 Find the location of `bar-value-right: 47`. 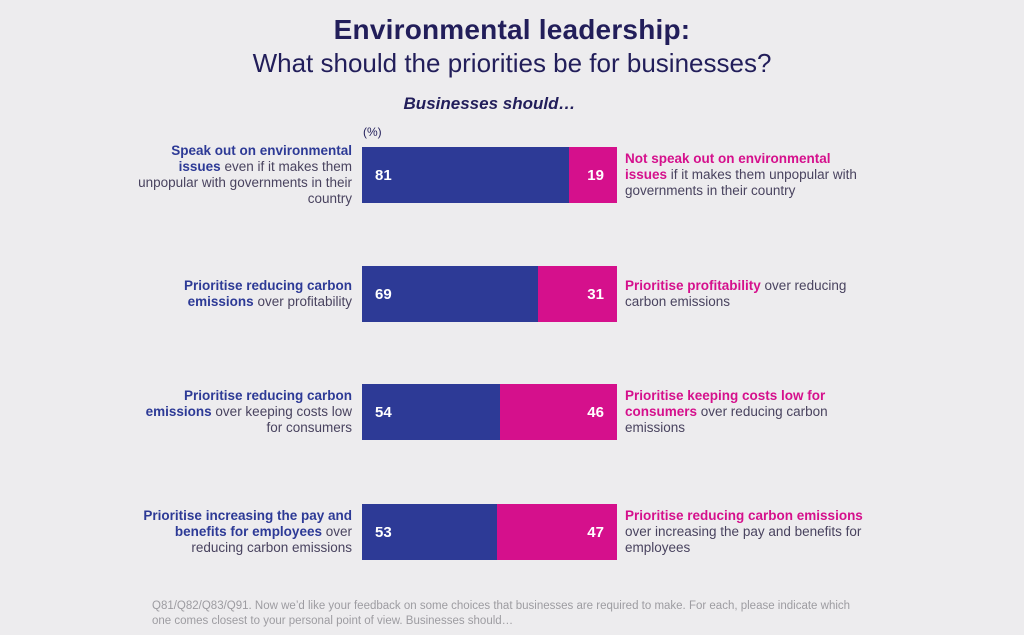

bar-value-right: 47 is located at coordinates (595, 532).